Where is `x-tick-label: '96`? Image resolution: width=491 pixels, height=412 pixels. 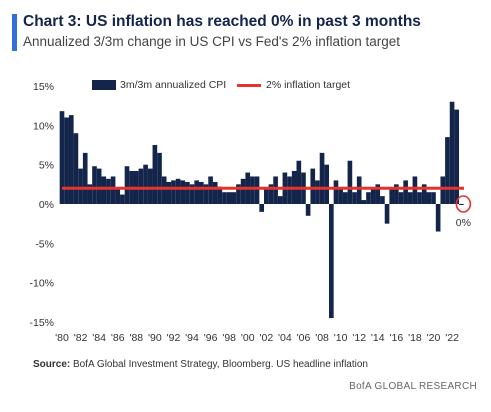 x-tick-label: '96 is located at coordinates (211, 338).